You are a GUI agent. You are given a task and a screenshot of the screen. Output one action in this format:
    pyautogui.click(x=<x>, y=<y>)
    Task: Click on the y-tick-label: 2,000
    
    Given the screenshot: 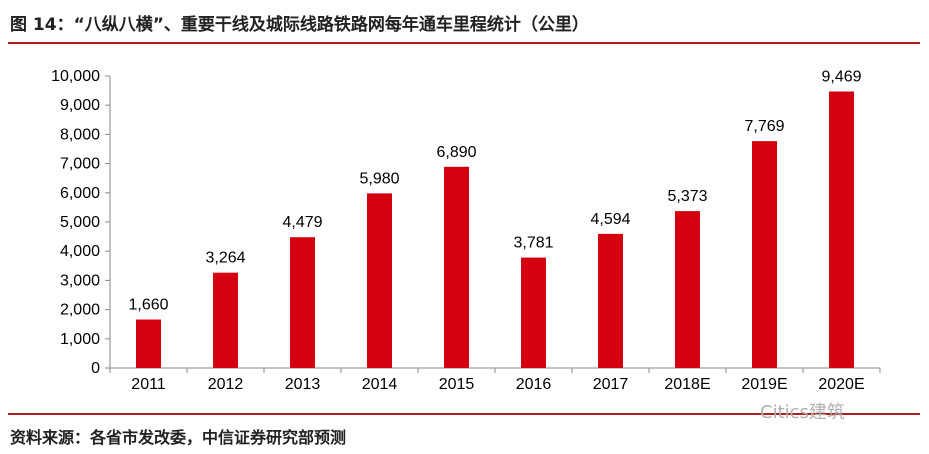 What is the action you would take?
    pyautogui.click(x=80, y=310)
    